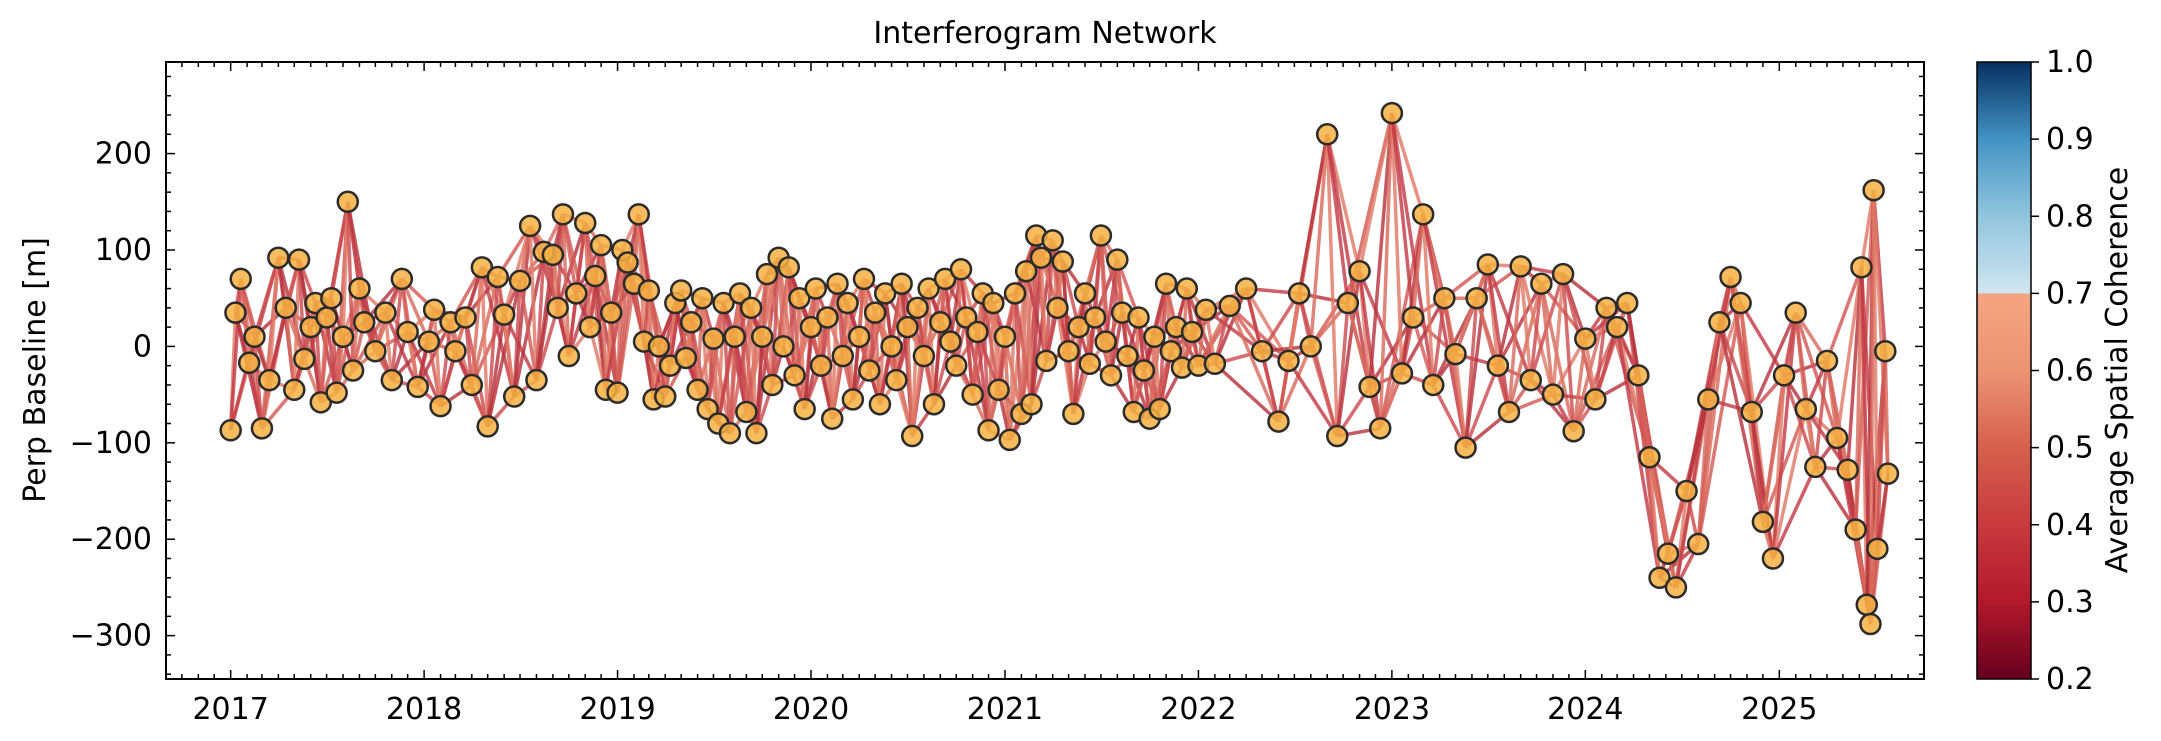 Image resolution: width=2161 pixels, height=741 pixels. I want to click on x-tick-label: 2025, so click(1779, 709).